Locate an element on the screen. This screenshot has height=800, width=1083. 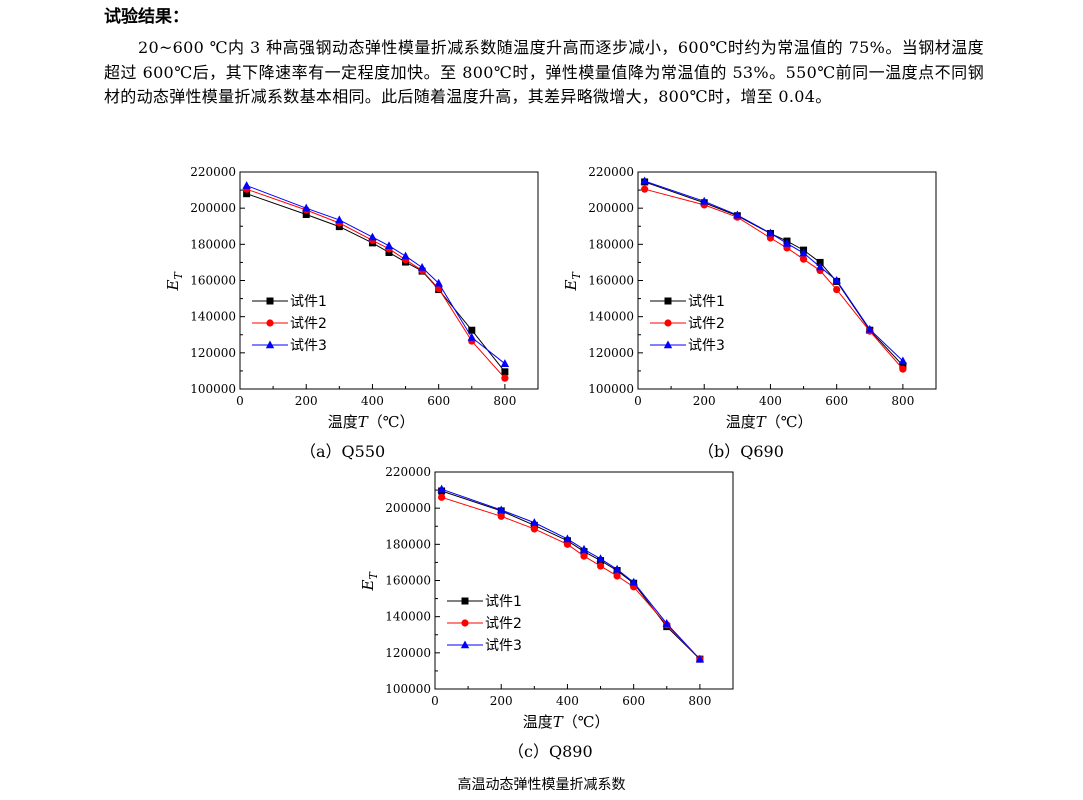
caption-q690: （b）Q690 is located at coordinates (741, 451).